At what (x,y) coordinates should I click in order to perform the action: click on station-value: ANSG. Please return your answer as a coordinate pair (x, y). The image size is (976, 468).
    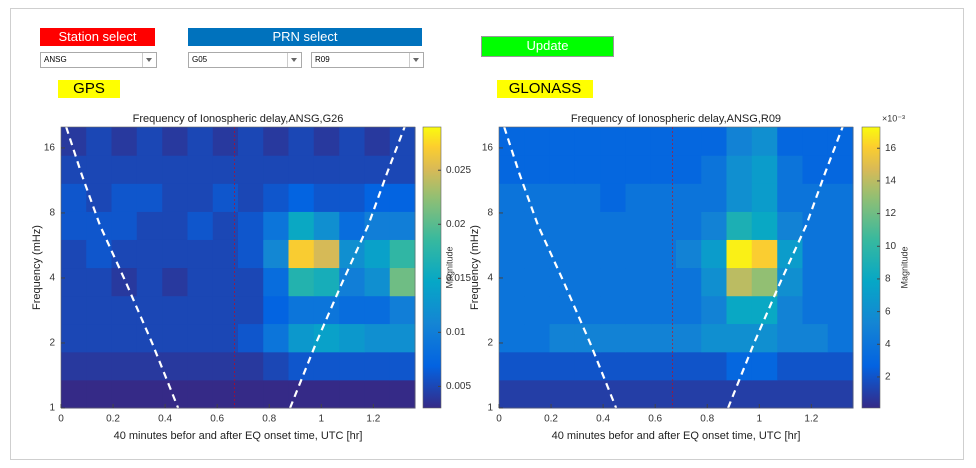
    Looking at the image, I should click on (55, 59).